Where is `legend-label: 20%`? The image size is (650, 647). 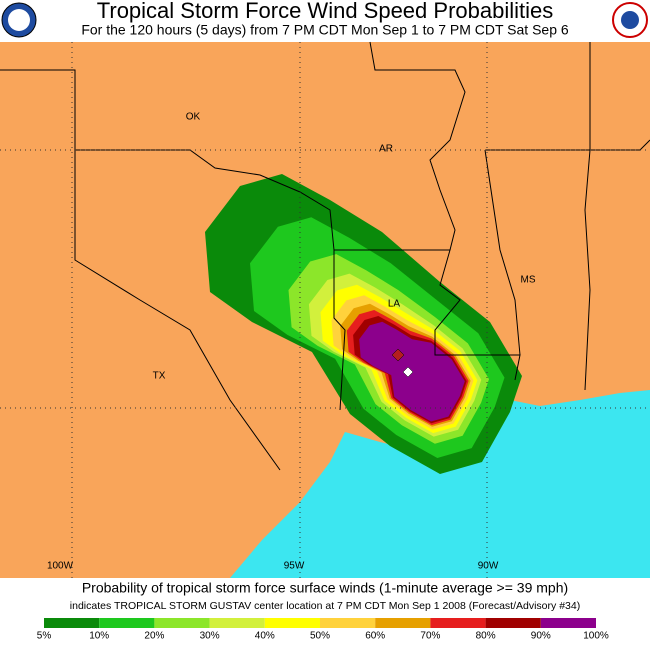 legend-label: 20% is located at coordinates (154, 636).